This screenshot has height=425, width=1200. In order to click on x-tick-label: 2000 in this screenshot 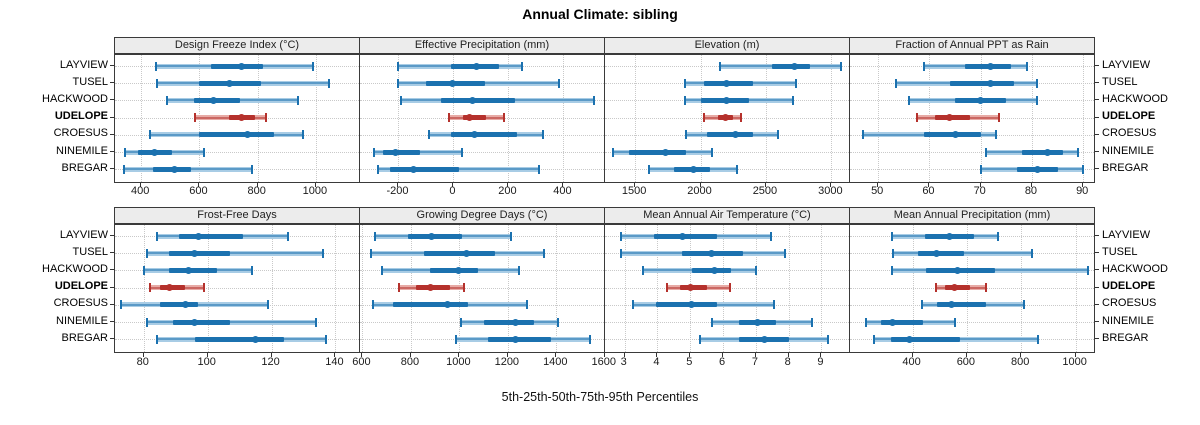, I will do `click(699, 191)`.